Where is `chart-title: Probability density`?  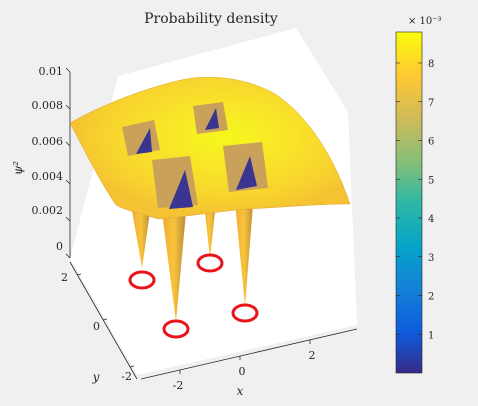
chart-title: Probability density is located at coordinates (211, 19).